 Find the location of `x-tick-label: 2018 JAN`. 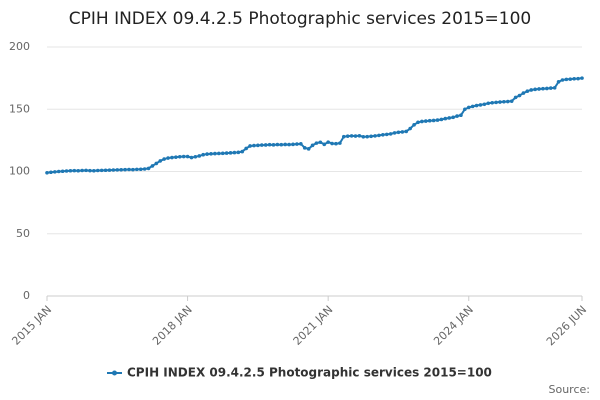

x-tick-label: 2018 JAN is located at coordinates (172, 325).